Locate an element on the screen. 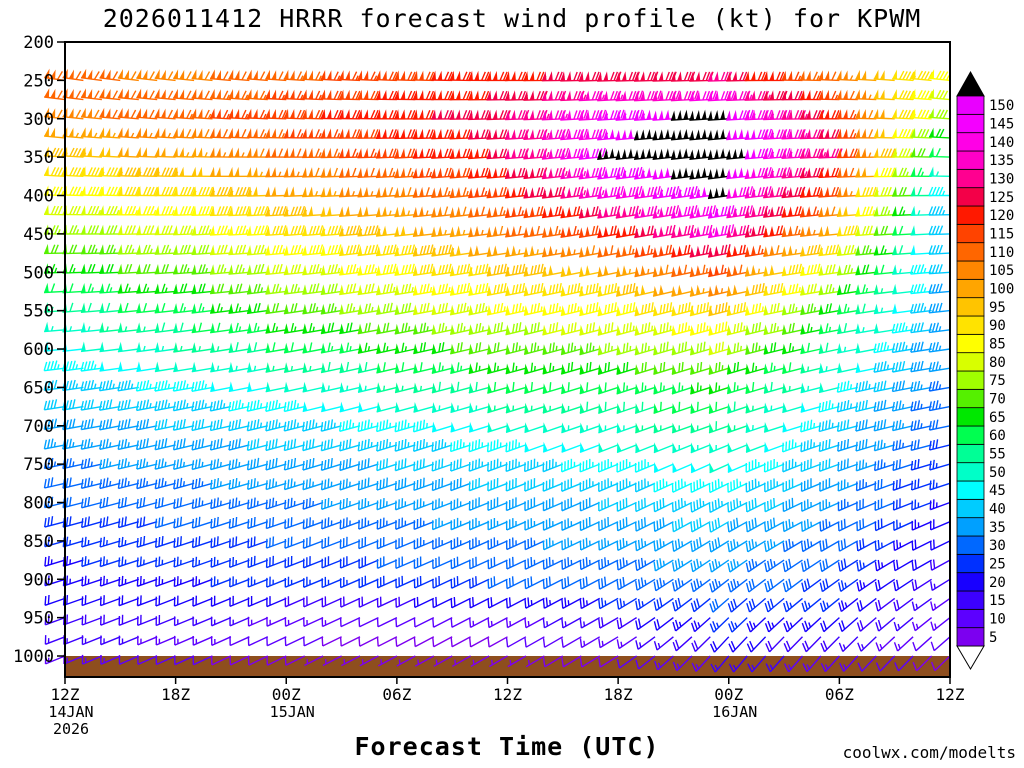 Image resolution: width=1024 pixels, height=768 pixels. x-axis-title: Forecast Time (UTC) is located at coordinates (507, 746).